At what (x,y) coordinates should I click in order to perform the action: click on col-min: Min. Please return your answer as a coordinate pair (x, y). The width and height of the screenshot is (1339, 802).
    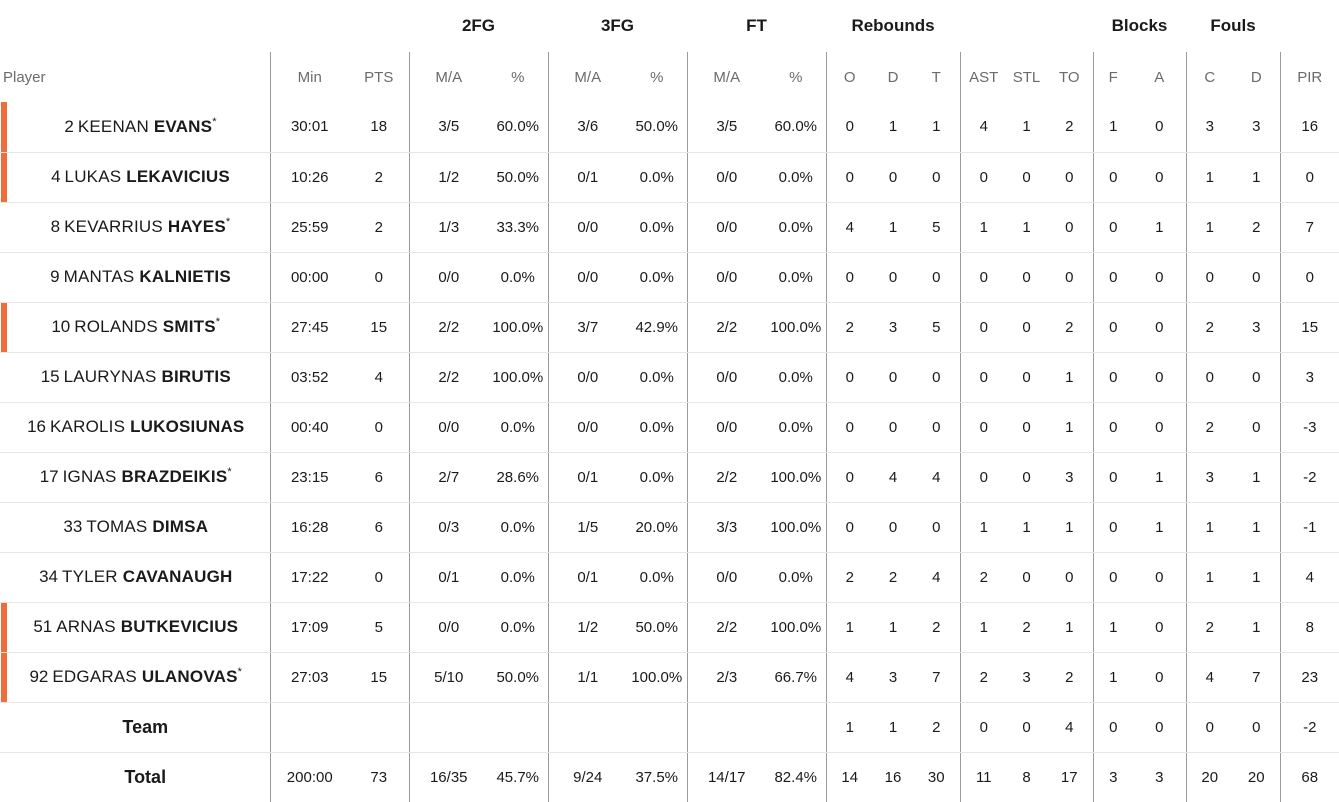
    Looking at the image, I should click on (309, 77).